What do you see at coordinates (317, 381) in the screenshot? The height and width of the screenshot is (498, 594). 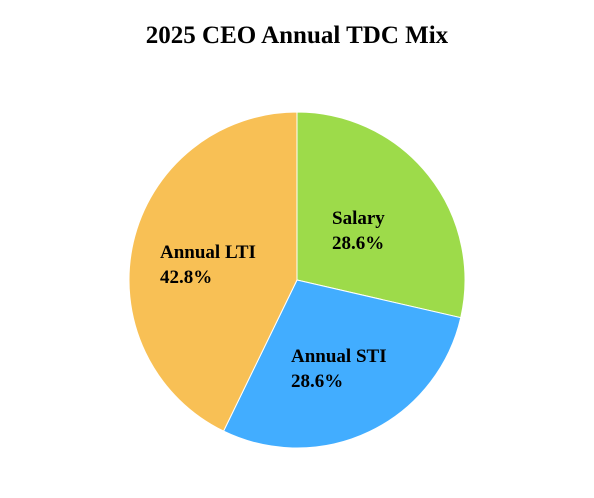 I see `slice-value-annual-sti: 28.6%` at bounding box center [317, 381].